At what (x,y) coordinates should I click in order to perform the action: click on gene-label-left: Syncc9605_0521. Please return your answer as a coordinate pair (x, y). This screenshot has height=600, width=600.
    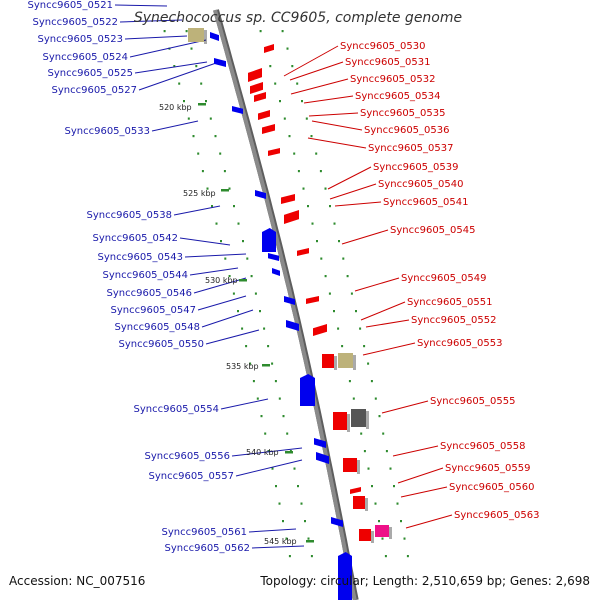
    Looking at the image, I should click on (71, 5).